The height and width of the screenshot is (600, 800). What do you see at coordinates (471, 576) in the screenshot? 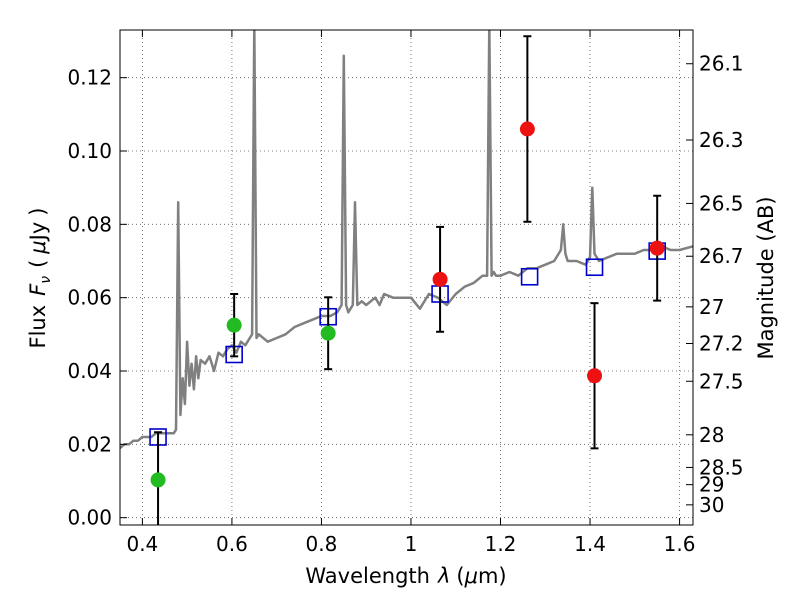
I see `x-axis-label-unit-mu: μ` at bounding box center [471, 576].